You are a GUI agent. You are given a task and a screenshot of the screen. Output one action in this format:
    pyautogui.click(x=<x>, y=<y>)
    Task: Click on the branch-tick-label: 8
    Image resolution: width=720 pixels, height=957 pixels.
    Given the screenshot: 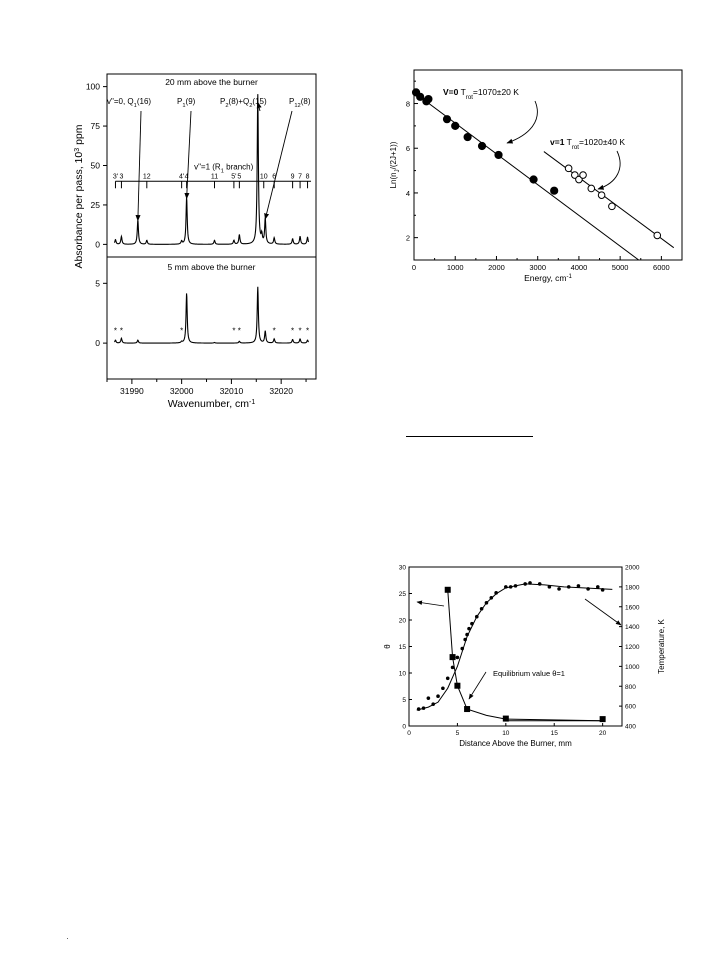 What is the action you would take?
    pyautogui.click(x=308, y=176)
    